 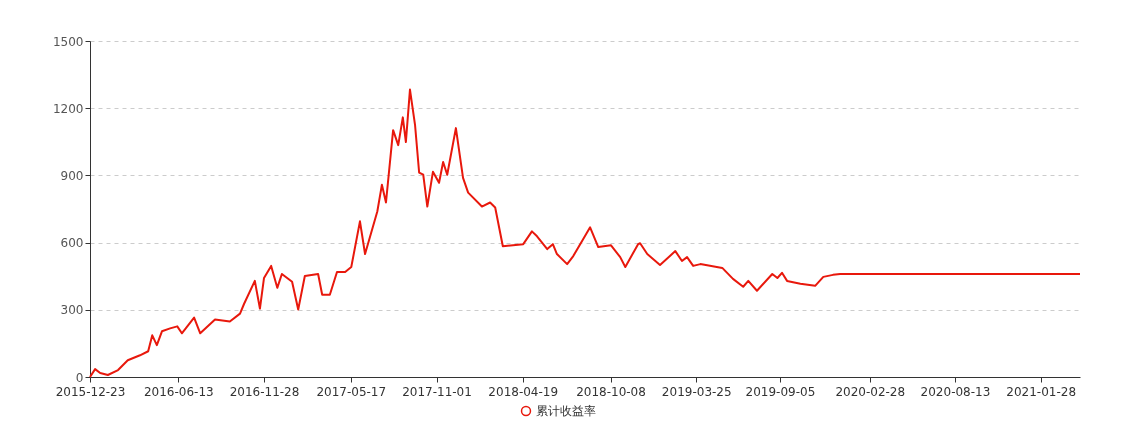 What do you see at coordinates (72, 175) in the screenshot?
I see `y-tick-label: 900` at bounding box center [72, 175].